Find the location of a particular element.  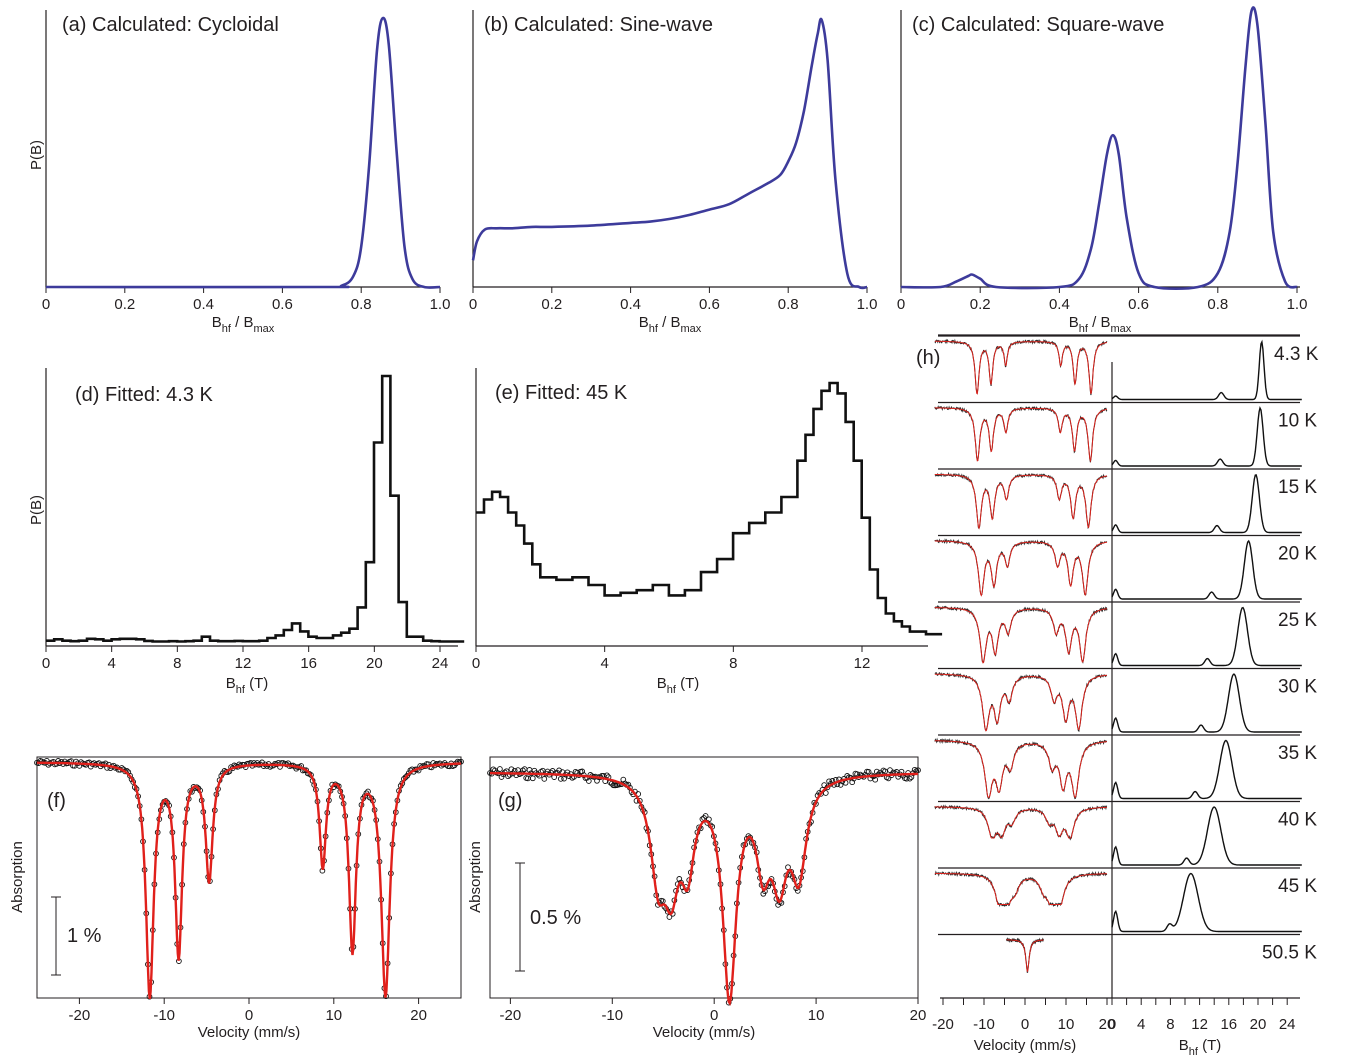

panel-f-x-ticks: -20 -10 0 10 20 is located at coordinates (248, 1011).